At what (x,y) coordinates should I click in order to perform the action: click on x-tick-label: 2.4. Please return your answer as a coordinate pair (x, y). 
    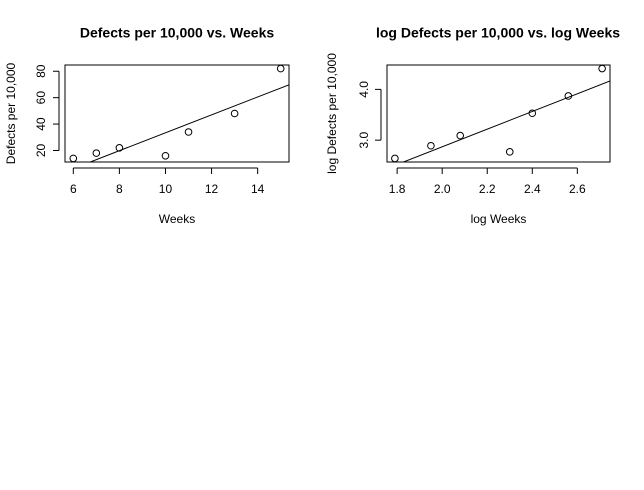
    Looking at the image, I should click on (532, 189).